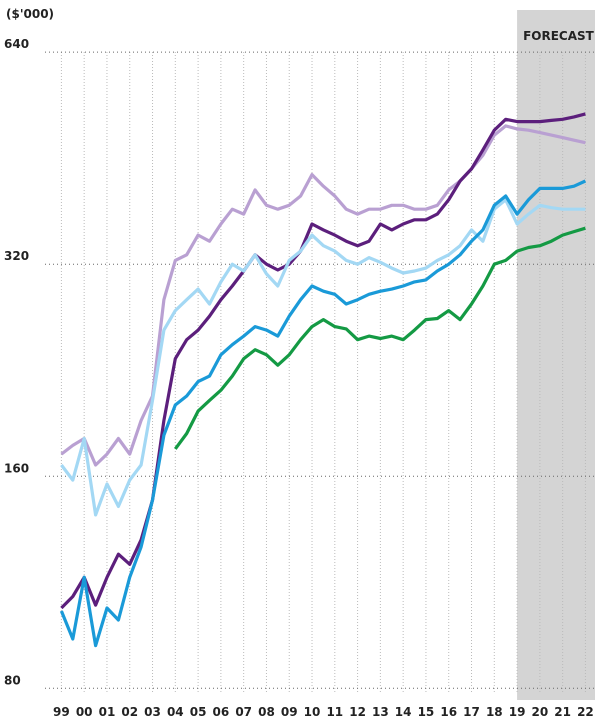  I want to click on x-tick-label: 10, so click(312, 712).